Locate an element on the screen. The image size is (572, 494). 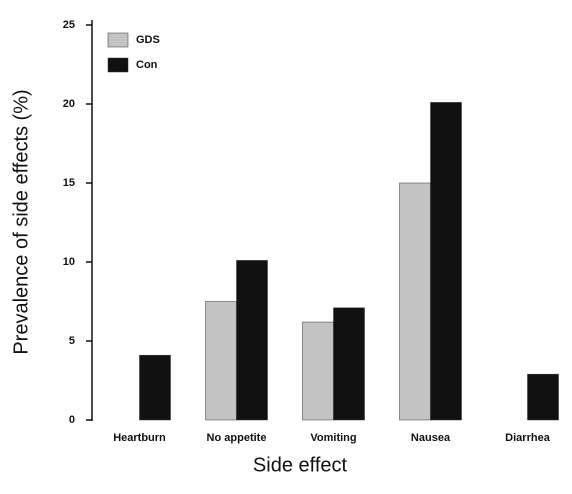
x-tick-label: Nausea is located at coordinates (431, 438).